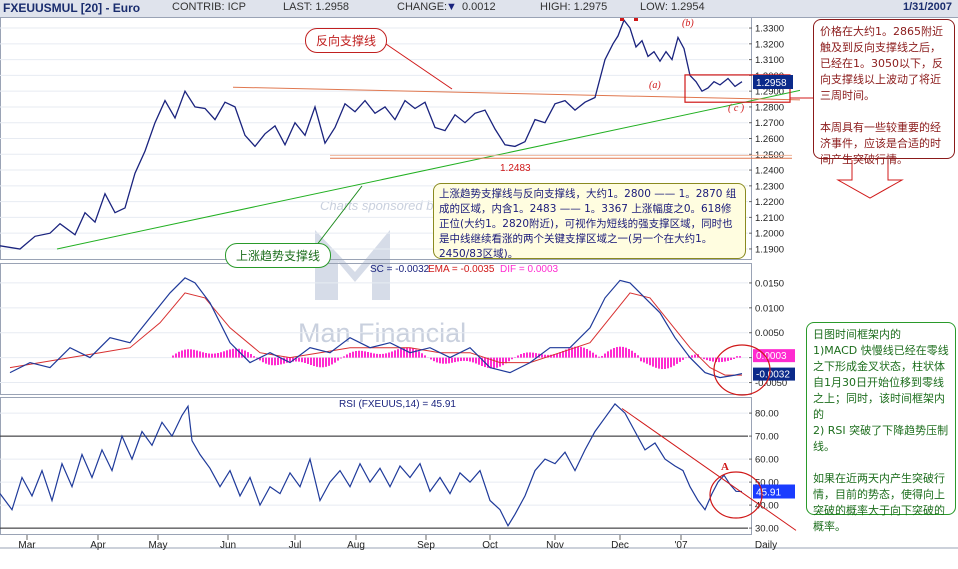  Describe the element at coordinates (769, 92) in the screenshot. I see `price-tick-label: 1.2900` at that location.